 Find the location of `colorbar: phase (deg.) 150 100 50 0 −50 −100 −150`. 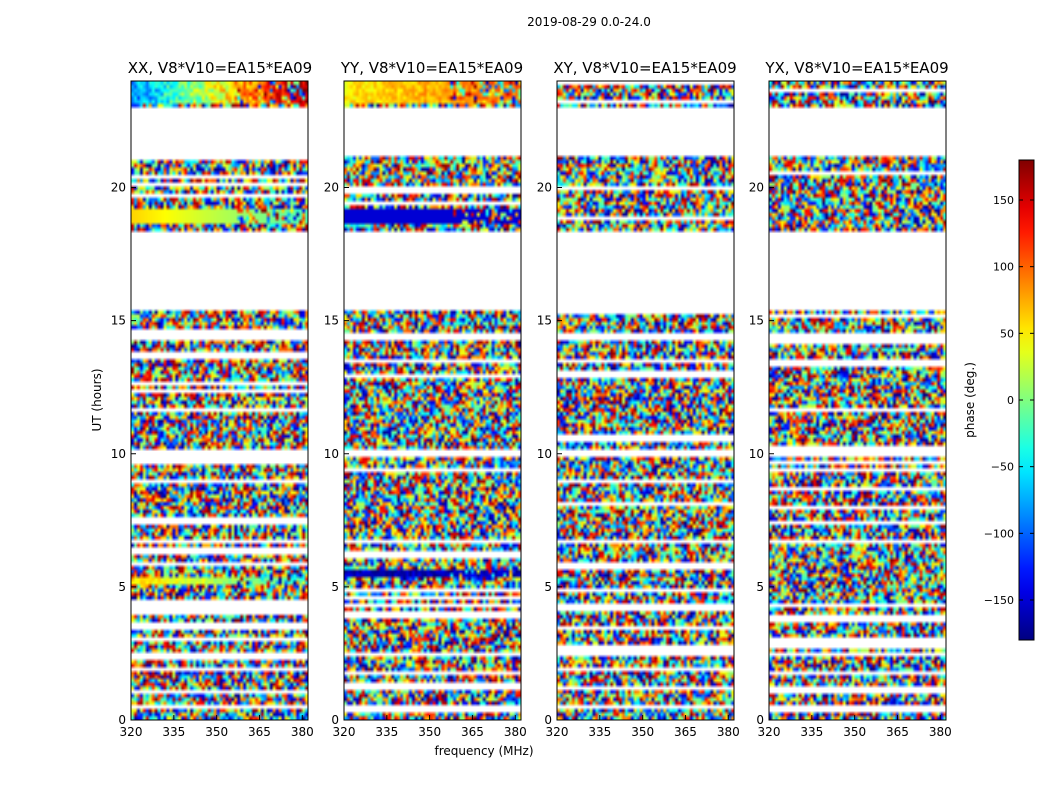

colorbar: phase (deg.) 150 100 50 0 −50 −100 −150 is located at coordinates (999, 400).